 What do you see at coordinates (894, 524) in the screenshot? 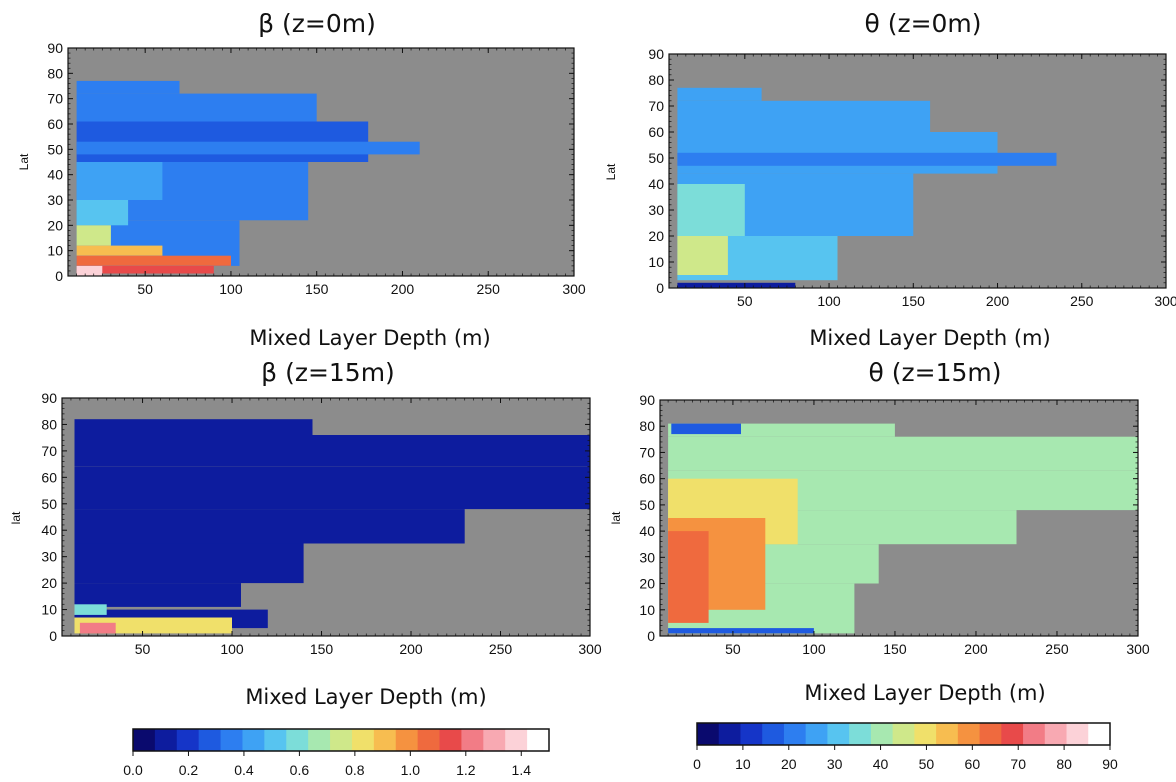
I see `heatmap-plot: 50 100 150 200 250 300 0 10 20 30 40 50 60 70 80 90` at bounding box center [894, 524].